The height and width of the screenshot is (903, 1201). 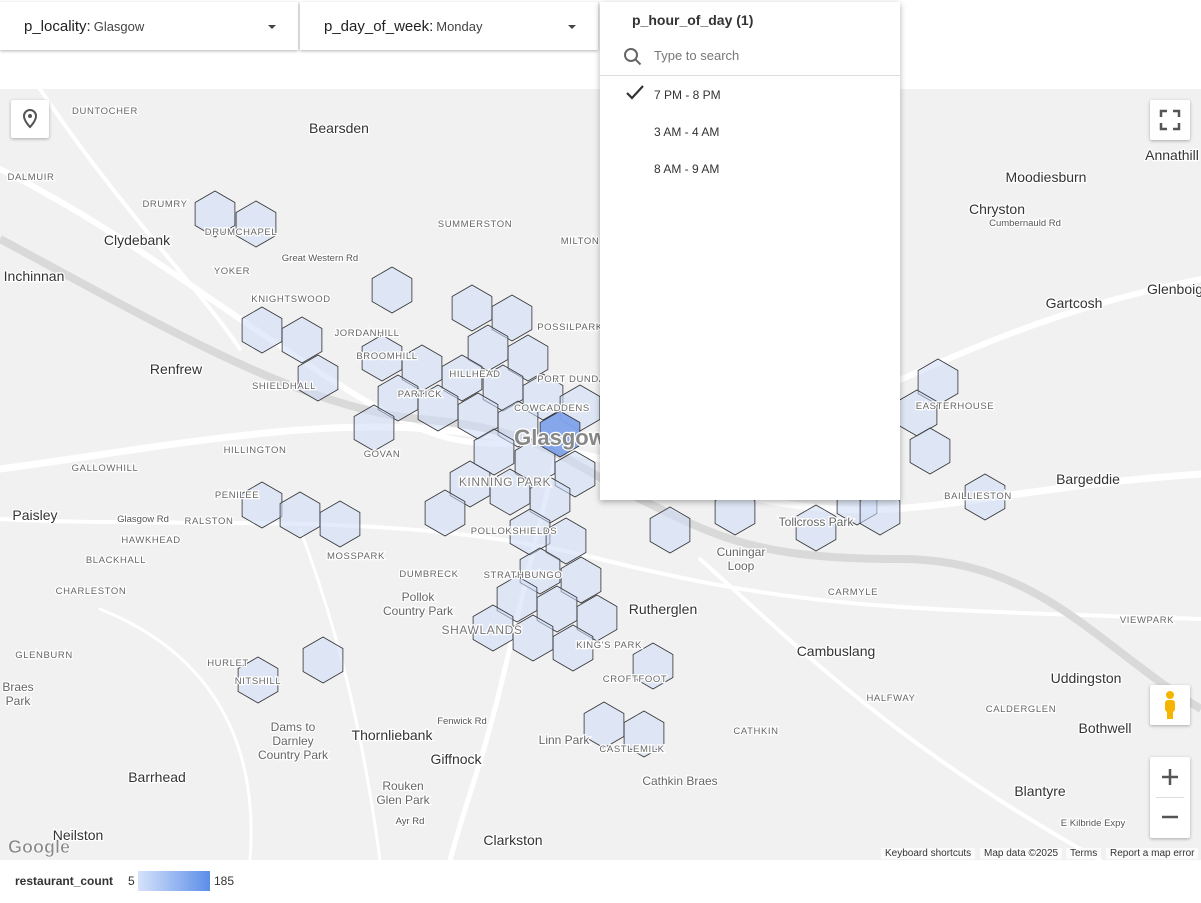 I want to click on map-label: Country Park, so click(x=293, y=755).